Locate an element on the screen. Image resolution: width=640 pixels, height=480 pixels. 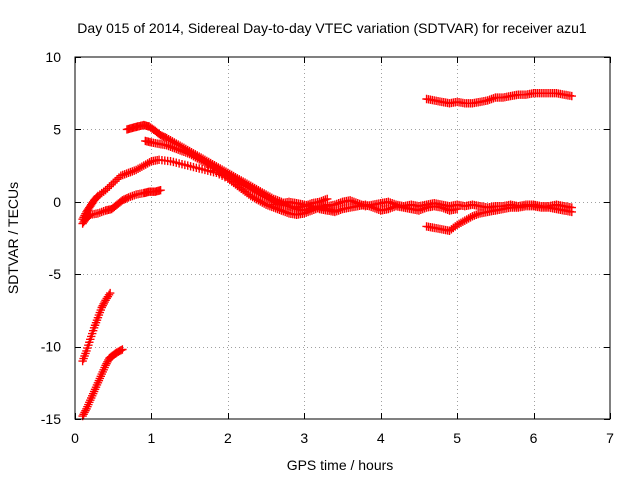
x-tick-label: 2 is located at coordinates (228, 438).